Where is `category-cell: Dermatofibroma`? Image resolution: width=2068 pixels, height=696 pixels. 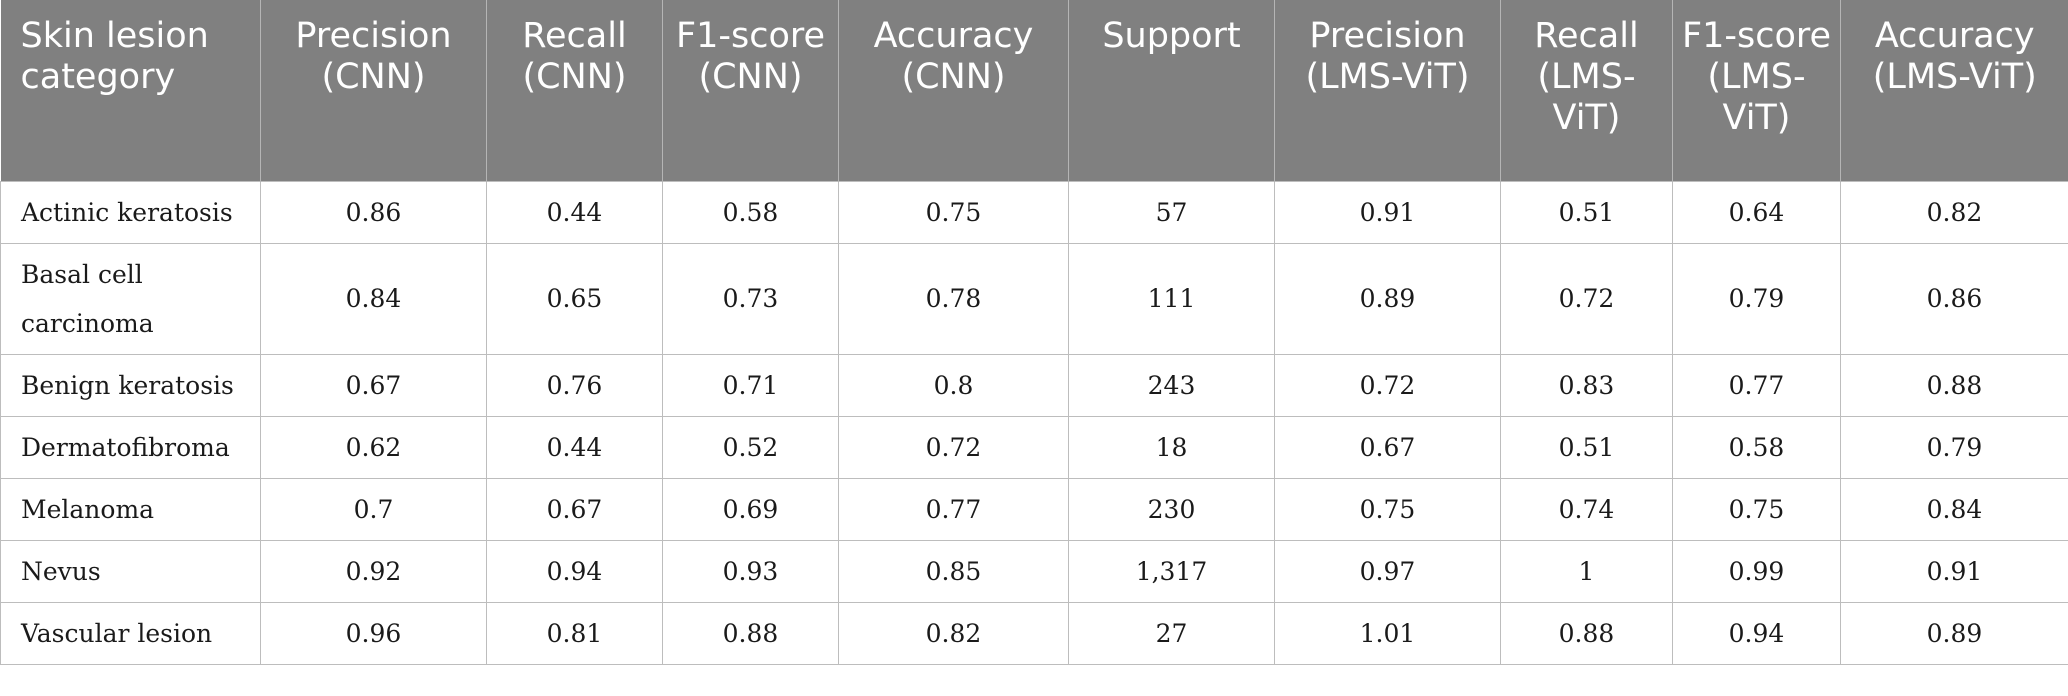
category-cell: Dermatofibroma is located at coordinates (130, 447).